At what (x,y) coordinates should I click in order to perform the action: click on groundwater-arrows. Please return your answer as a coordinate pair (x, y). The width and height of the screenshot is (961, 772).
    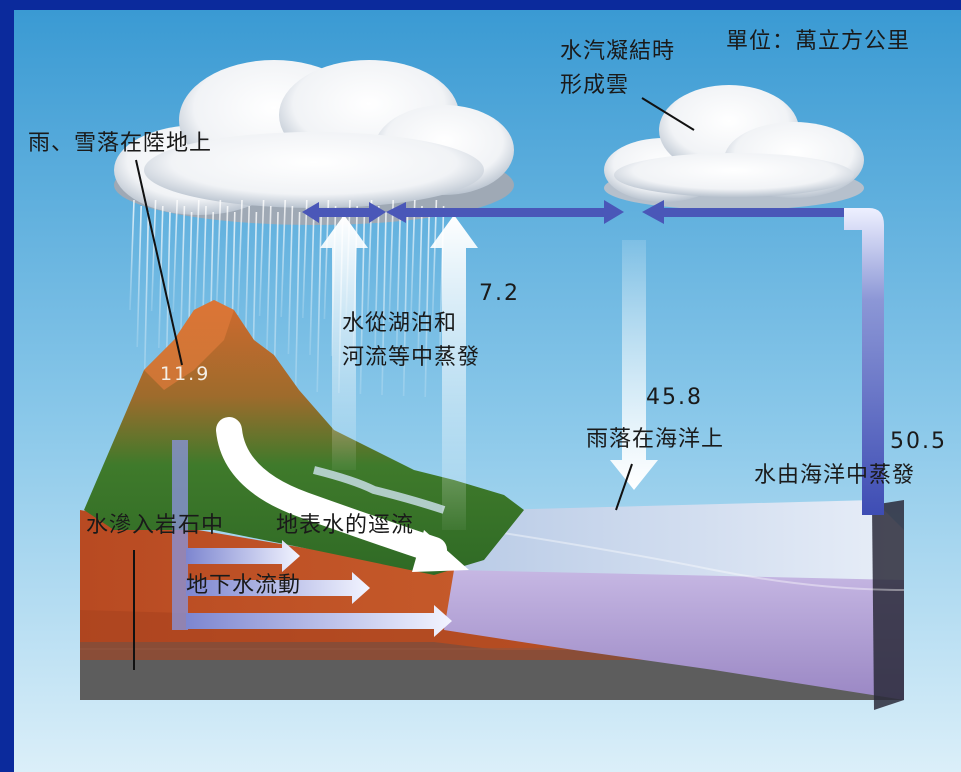
    Looking at the image, I should click on (319, 588).